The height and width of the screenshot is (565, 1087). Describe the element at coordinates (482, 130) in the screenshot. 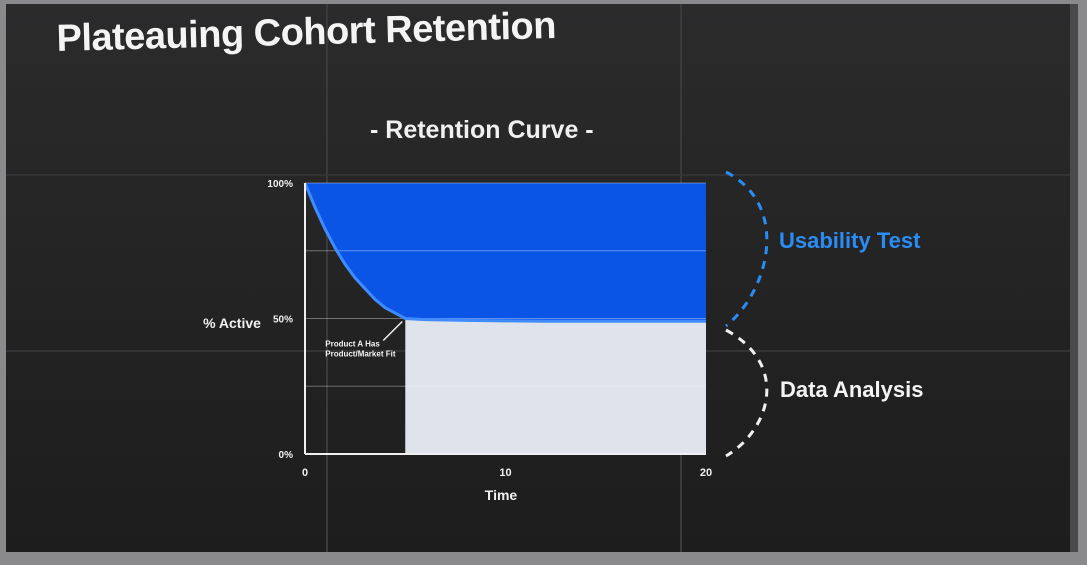

I see `chart-subtitle: - Retention Curve -` at that location.